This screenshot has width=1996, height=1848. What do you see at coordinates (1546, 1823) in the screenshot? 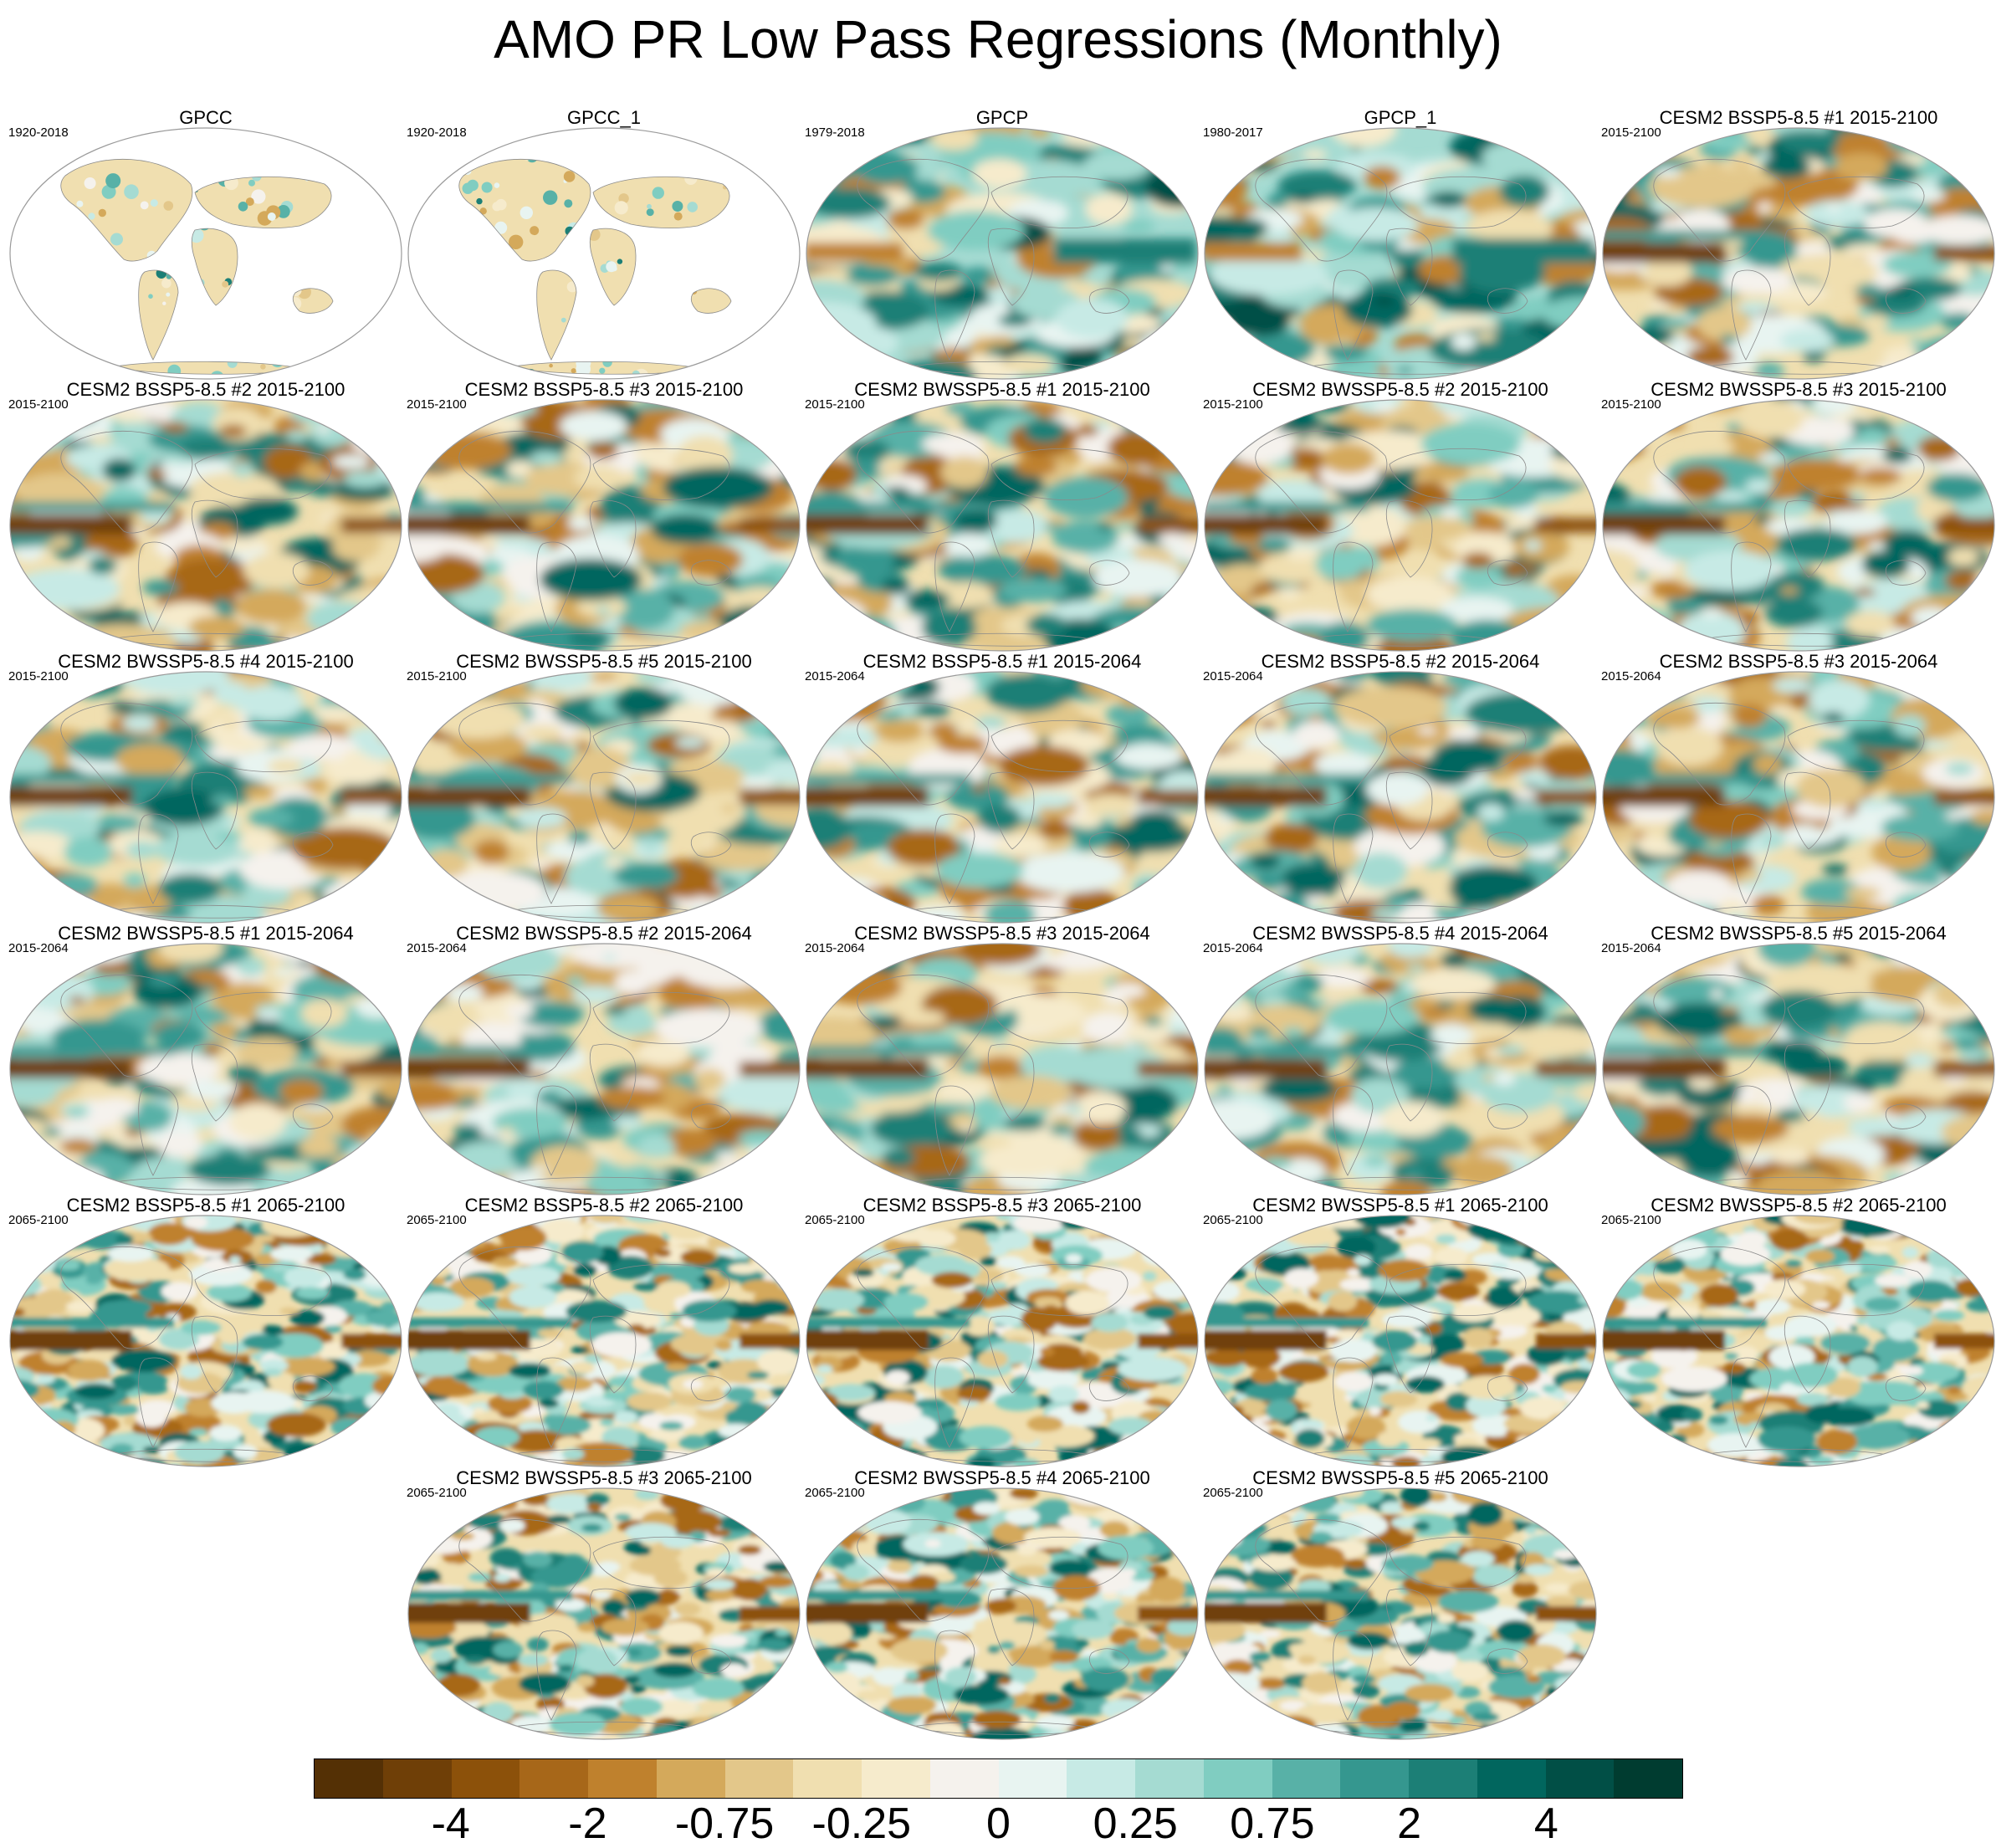
I see `colorbar-tick-label: 4` at bounding box center [1546, 1823].